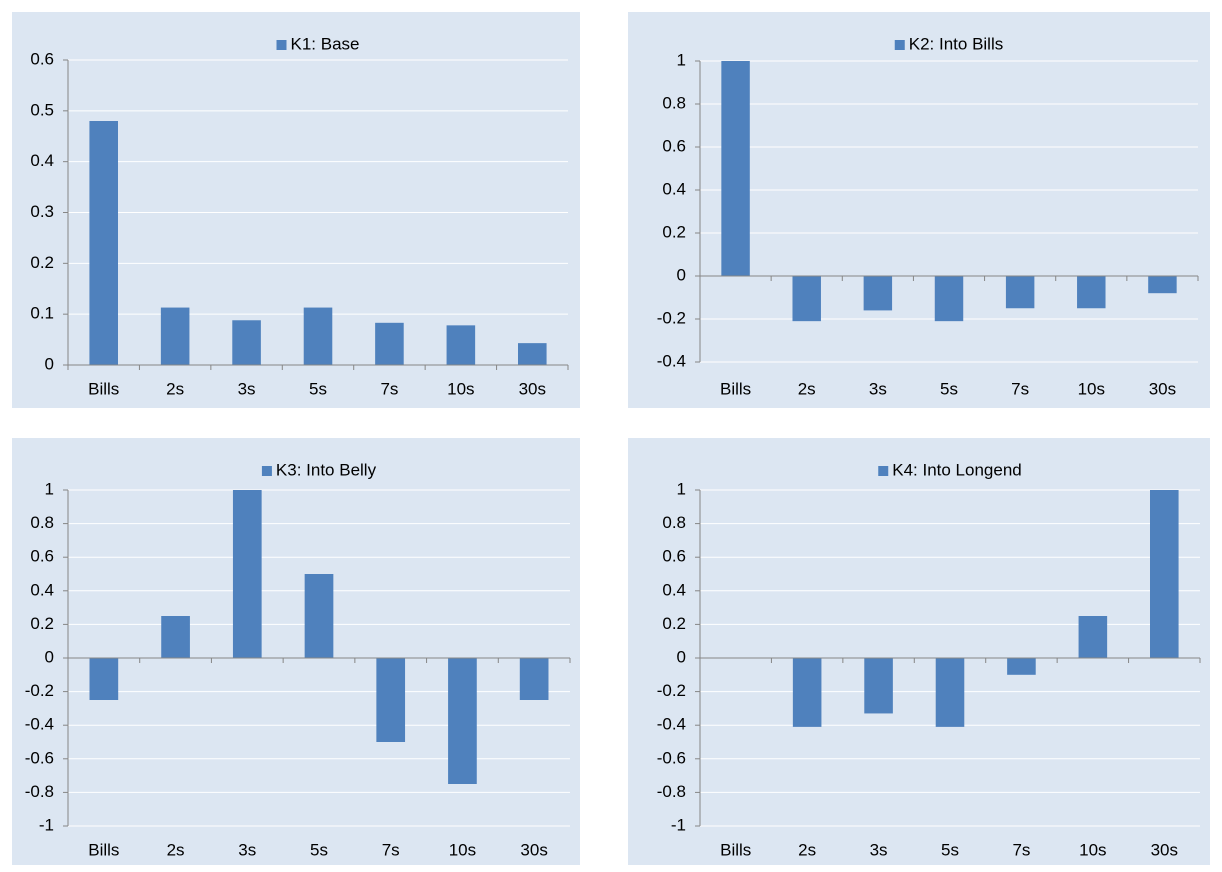 Image resolution: width=1222 pixels, height=872 pixels. What do you see at coordinates (42, 109) in the screenshot?
I see `y-tick-label: 0.5` at bounding box center [42, 109].